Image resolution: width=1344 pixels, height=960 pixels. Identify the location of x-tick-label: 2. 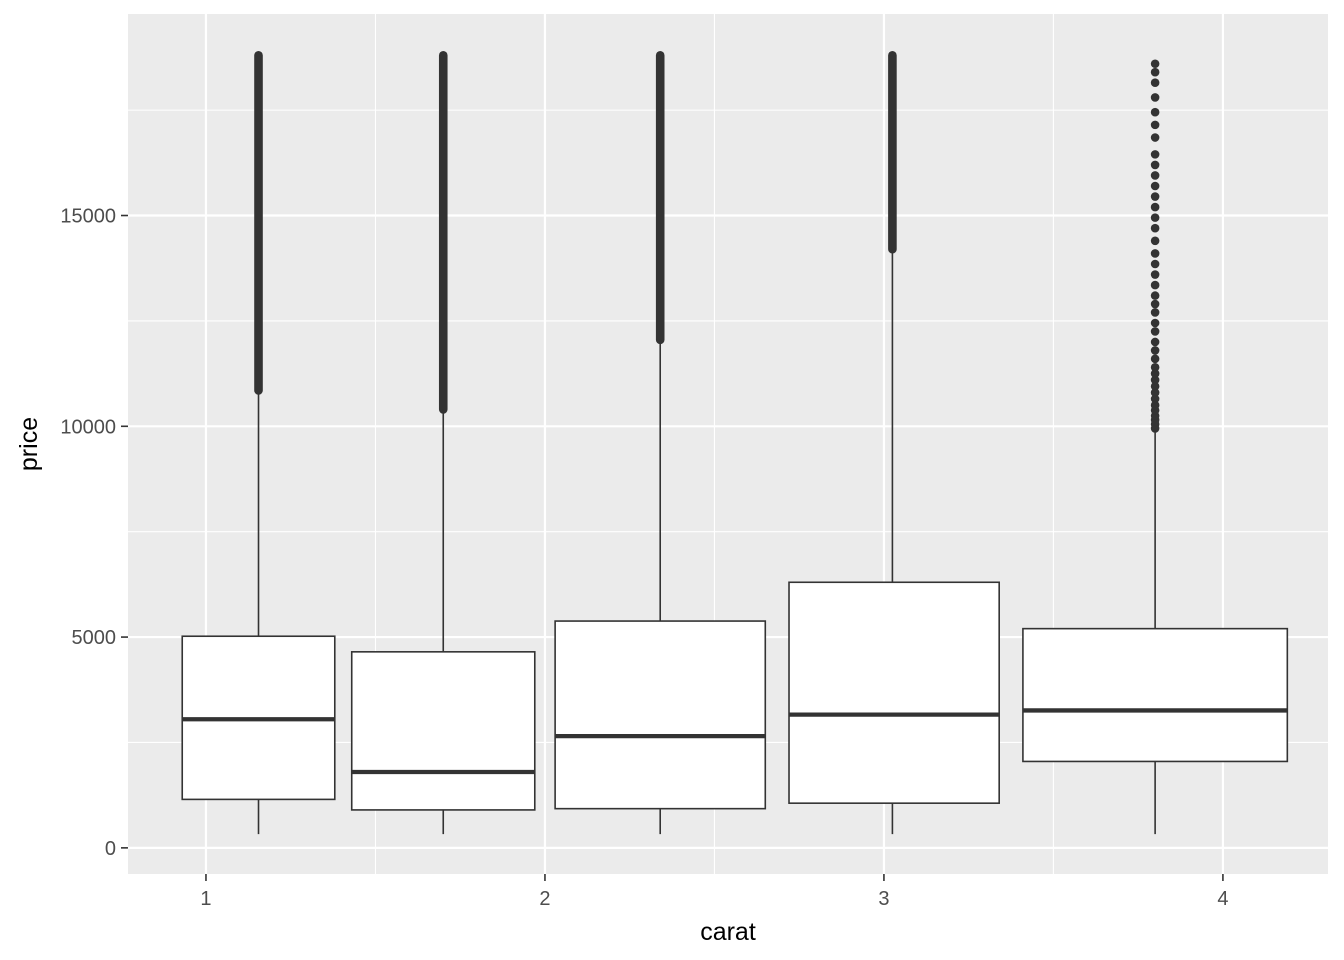
(544, 899).